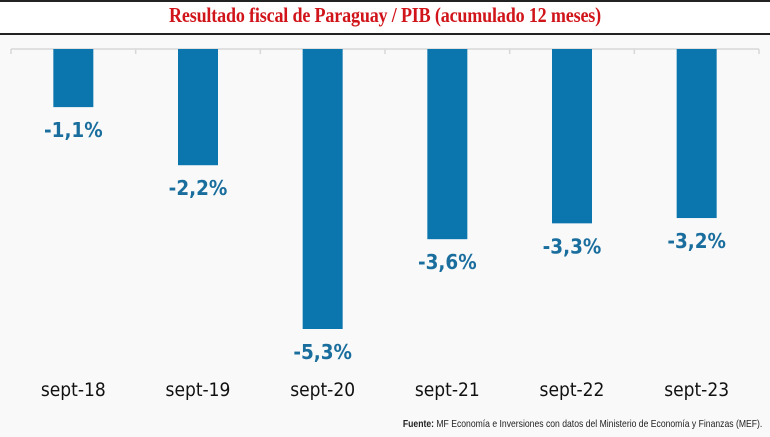 This screenshot has height=437, width=770. What do you see at coordinates (418, 424) in the screenshot?
I see `source-prefix: Fuente:` at bounding box center [418, 424].